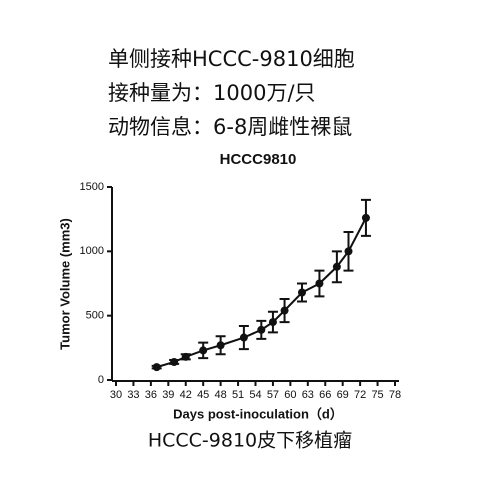 The width and height of the screenshot is (500, 504). I want to click on y-tick-label: 1000, so click(92, 251).